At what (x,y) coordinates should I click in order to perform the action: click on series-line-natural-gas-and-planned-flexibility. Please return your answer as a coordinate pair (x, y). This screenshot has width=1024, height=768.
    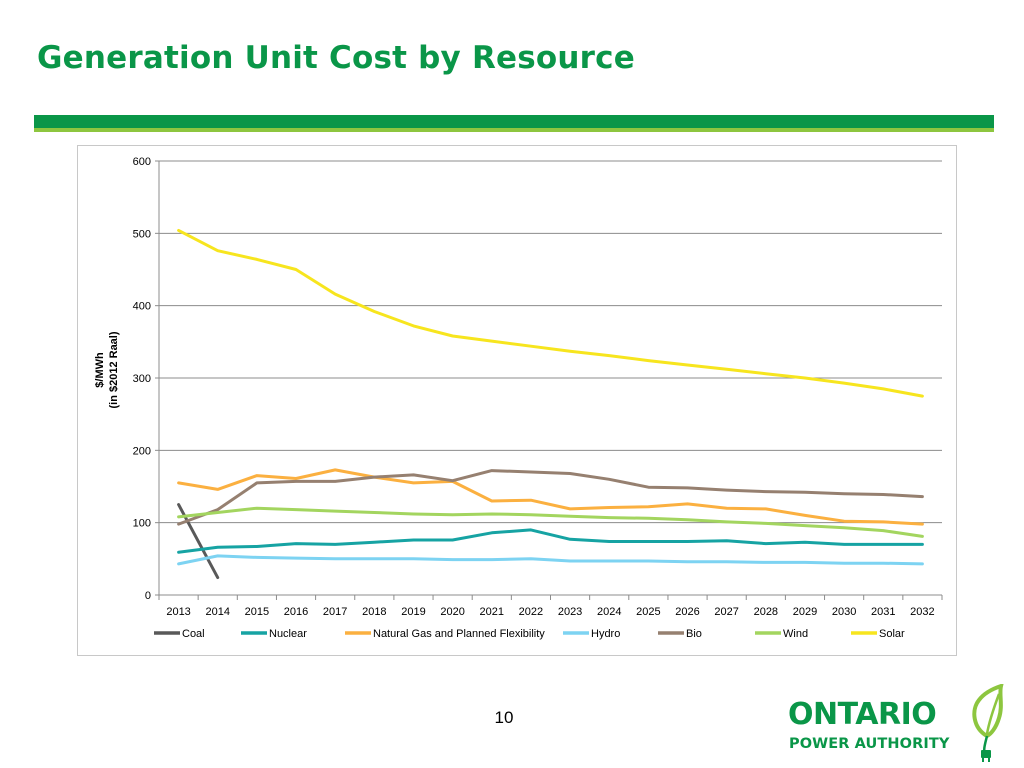
    Looking at the image, I should click on (550, 497).